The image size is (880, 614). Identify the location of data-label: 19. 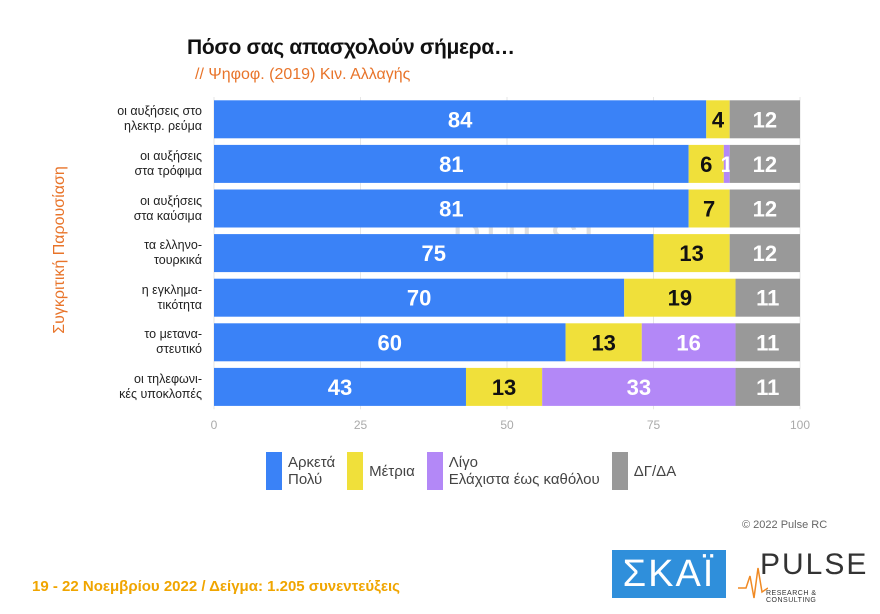
(680, 298).